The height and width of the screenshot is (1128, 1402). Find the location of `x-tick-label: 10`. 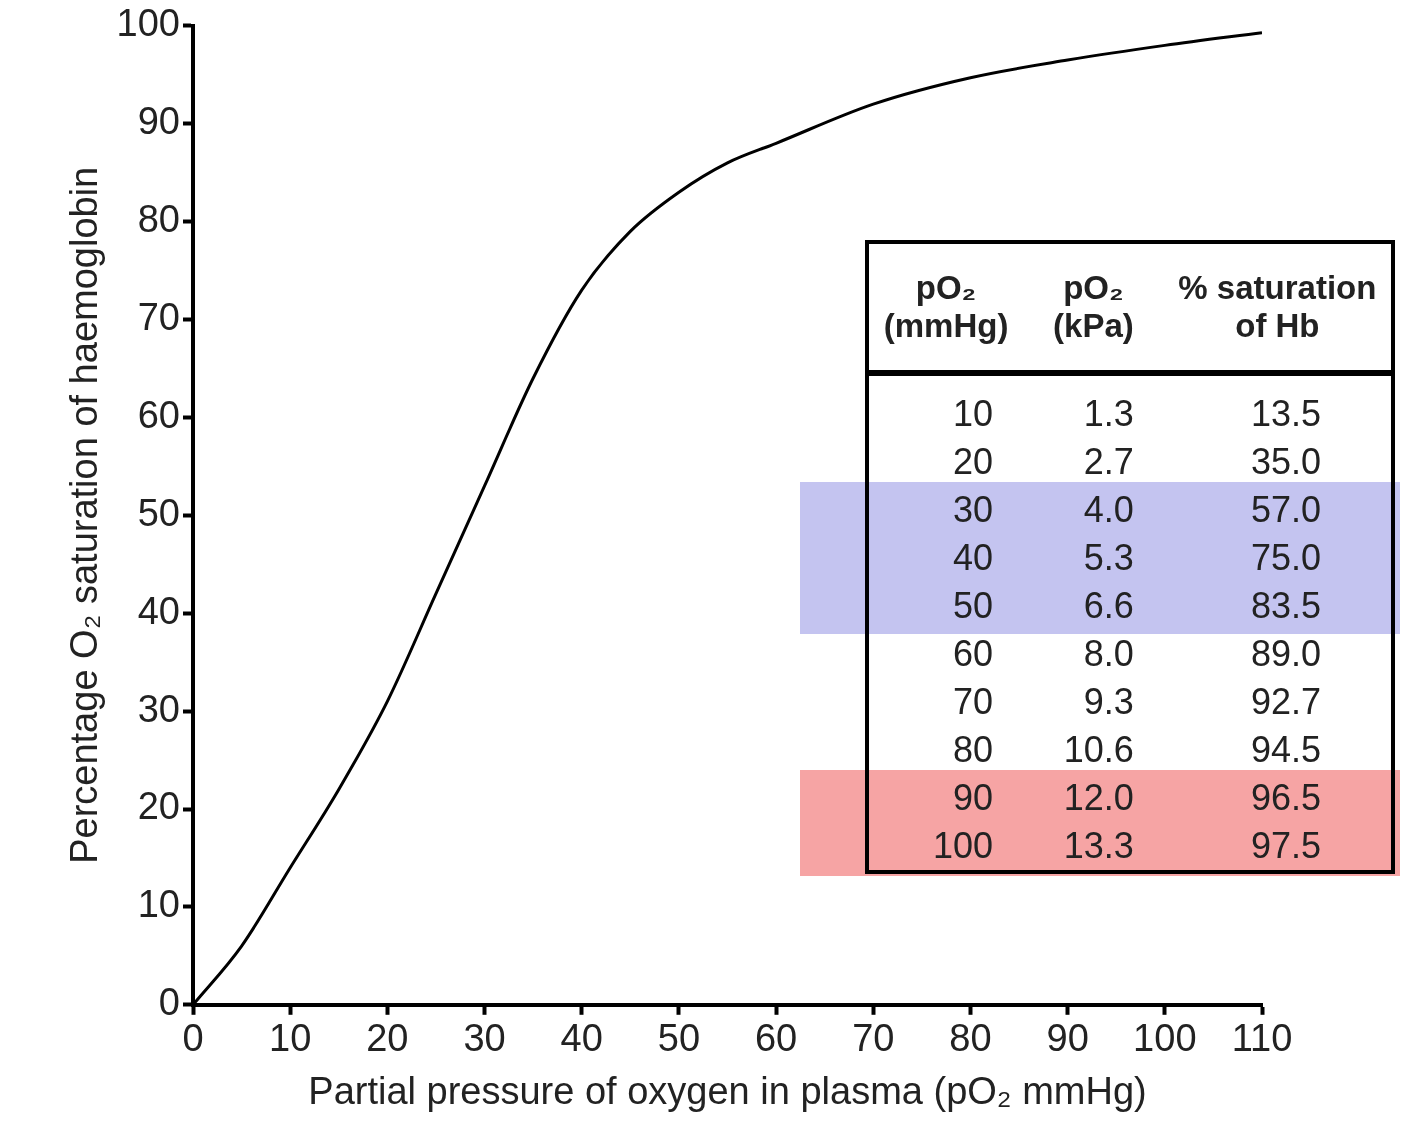

x-tick-label: 10 is located at coordinates (290, 1038).